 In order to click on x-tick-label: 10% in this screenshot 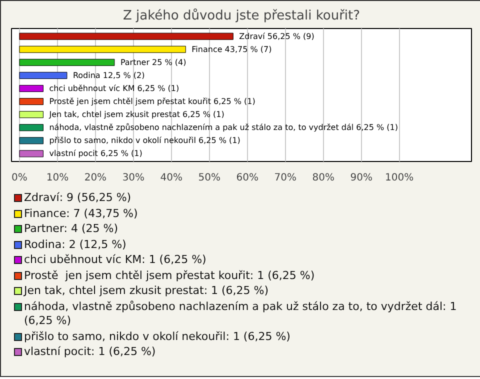, I will do `click(57, 178)`.